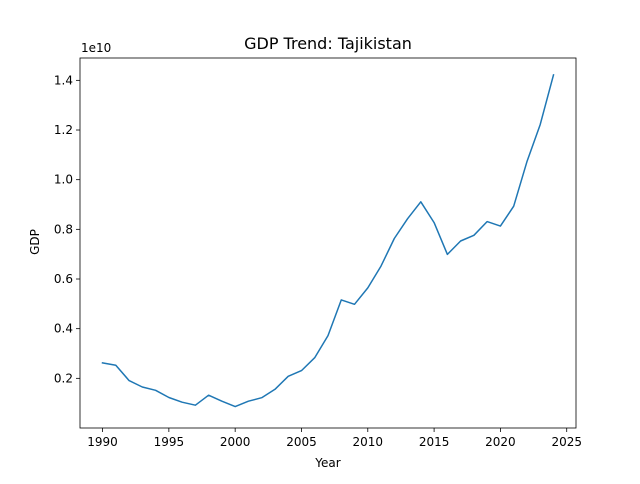 Image resolution: width=640 pixels, height=484 pixels. What do you see at coordinates (334, 438) in the screenshot?
I see `x-axis-ticks: 1990 1995 2000 2005 2010 2015 2020 2025` at bounding box center [334, 438].